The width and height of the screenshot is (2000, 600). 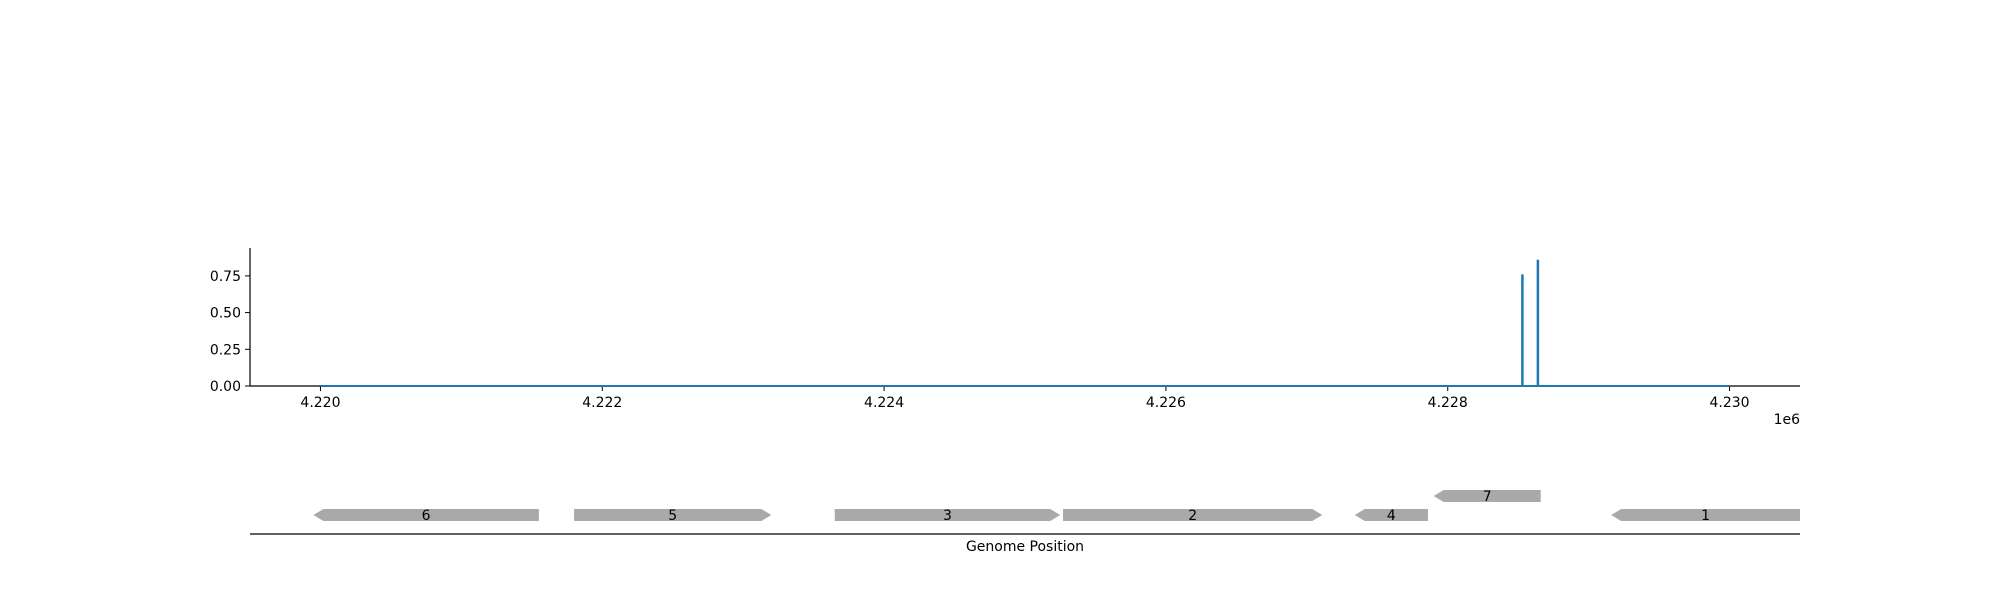 I want to click on gene-label: 4, so click(x=1391, y=516).